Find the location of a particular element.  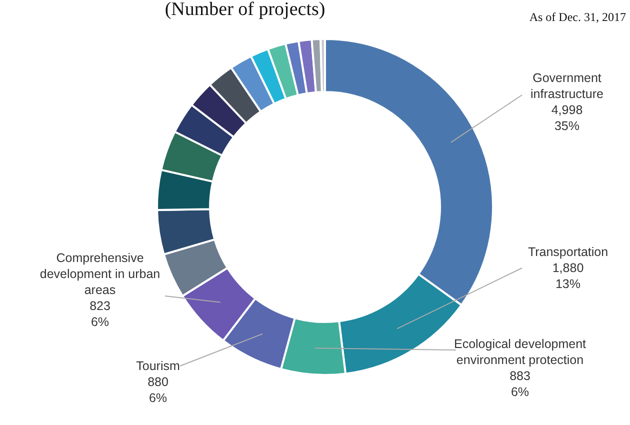

data-label: 4,998 35% is located at coordinates (567, 118).